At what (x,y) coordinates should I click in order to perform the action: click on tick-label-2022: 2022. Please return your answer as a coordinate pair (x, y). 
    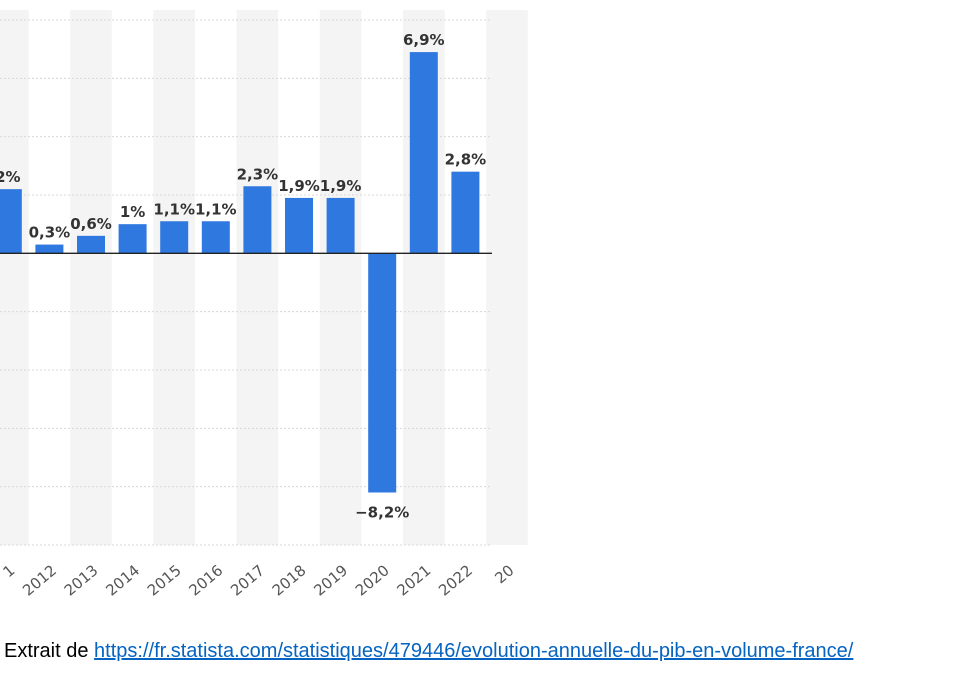
    Looking at the image, I should click on (455, 580).